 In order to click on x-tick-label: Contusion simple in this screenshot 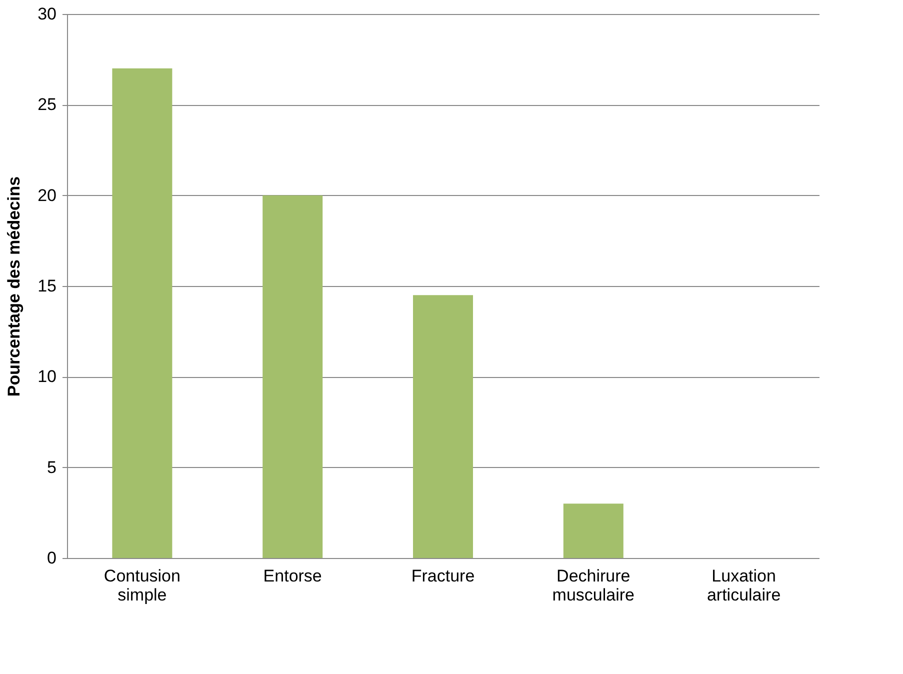, I will do `click(142, 585)`.